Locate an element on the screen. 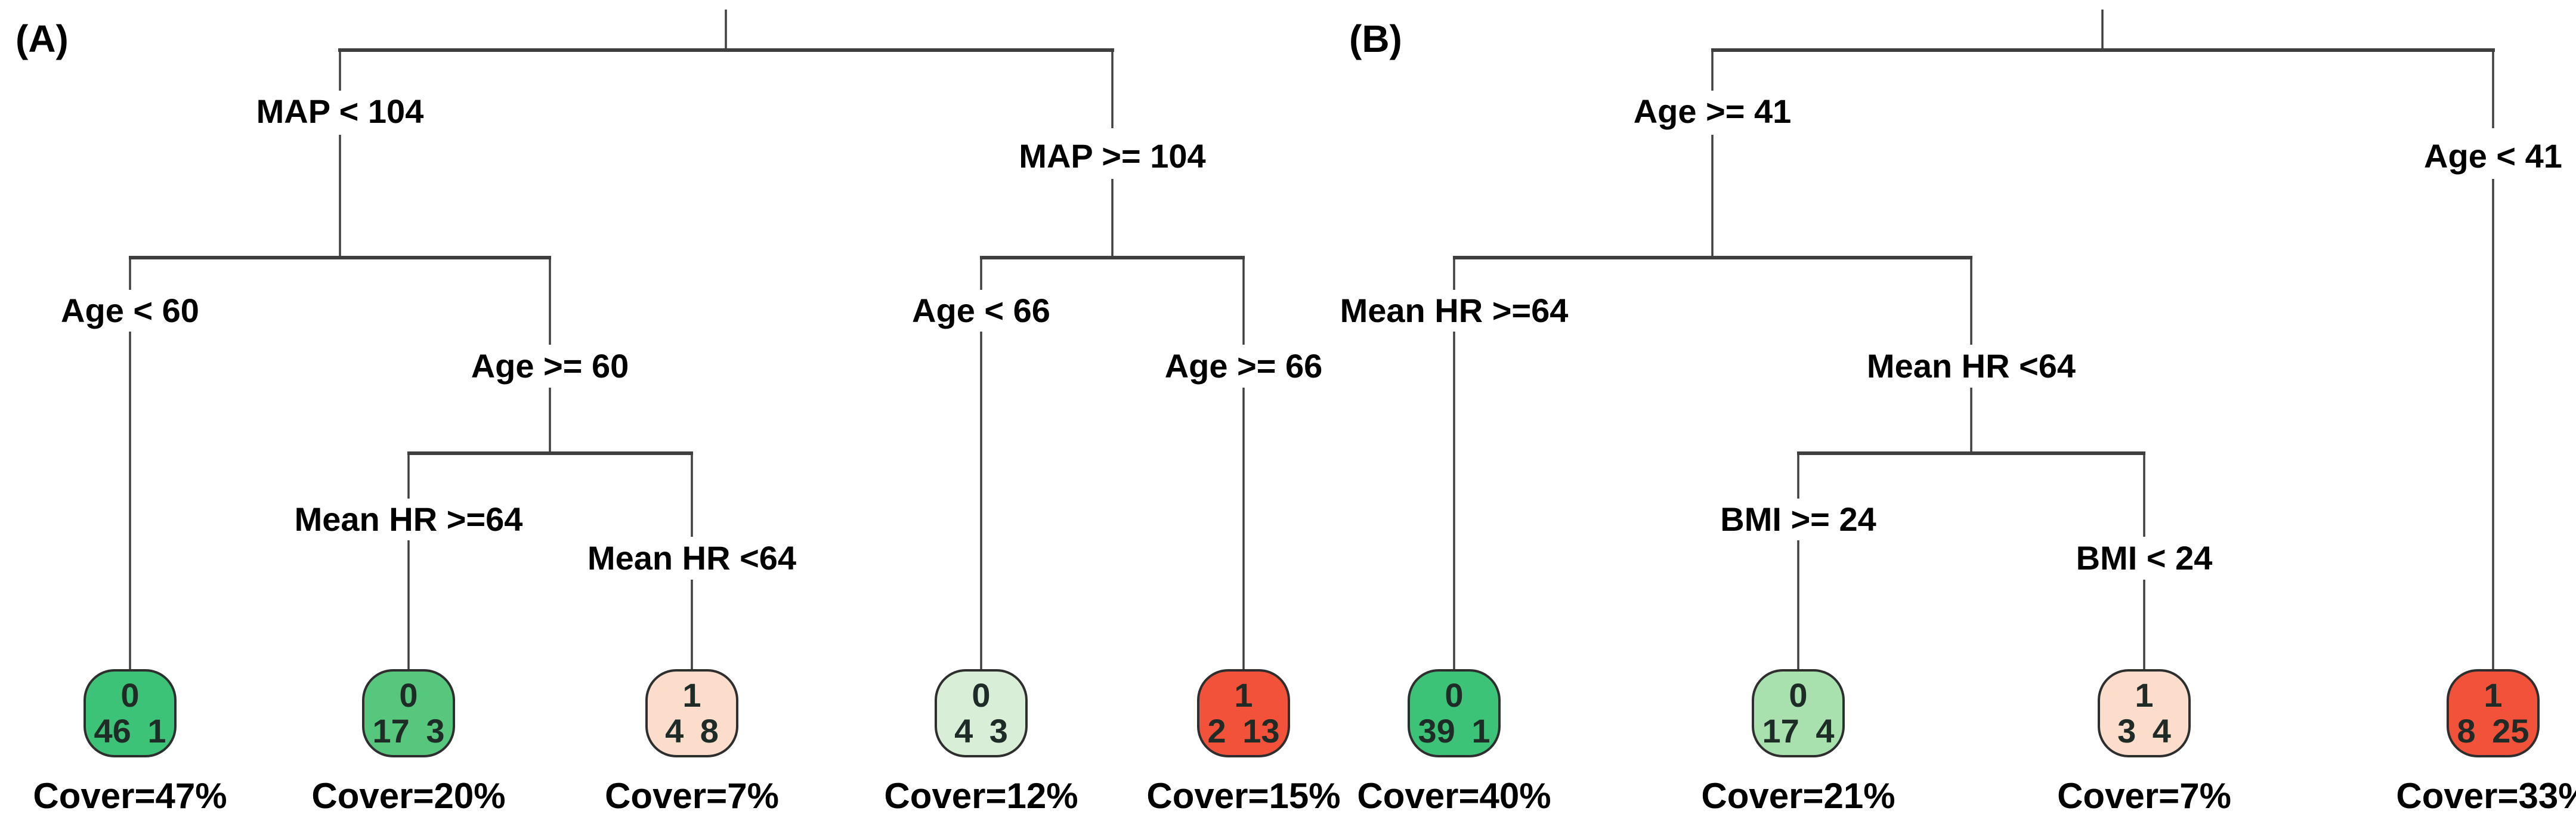 This screenshot has width=2576, height=823. cover-label: Cover=40% is located at coordinates (1454, 796).